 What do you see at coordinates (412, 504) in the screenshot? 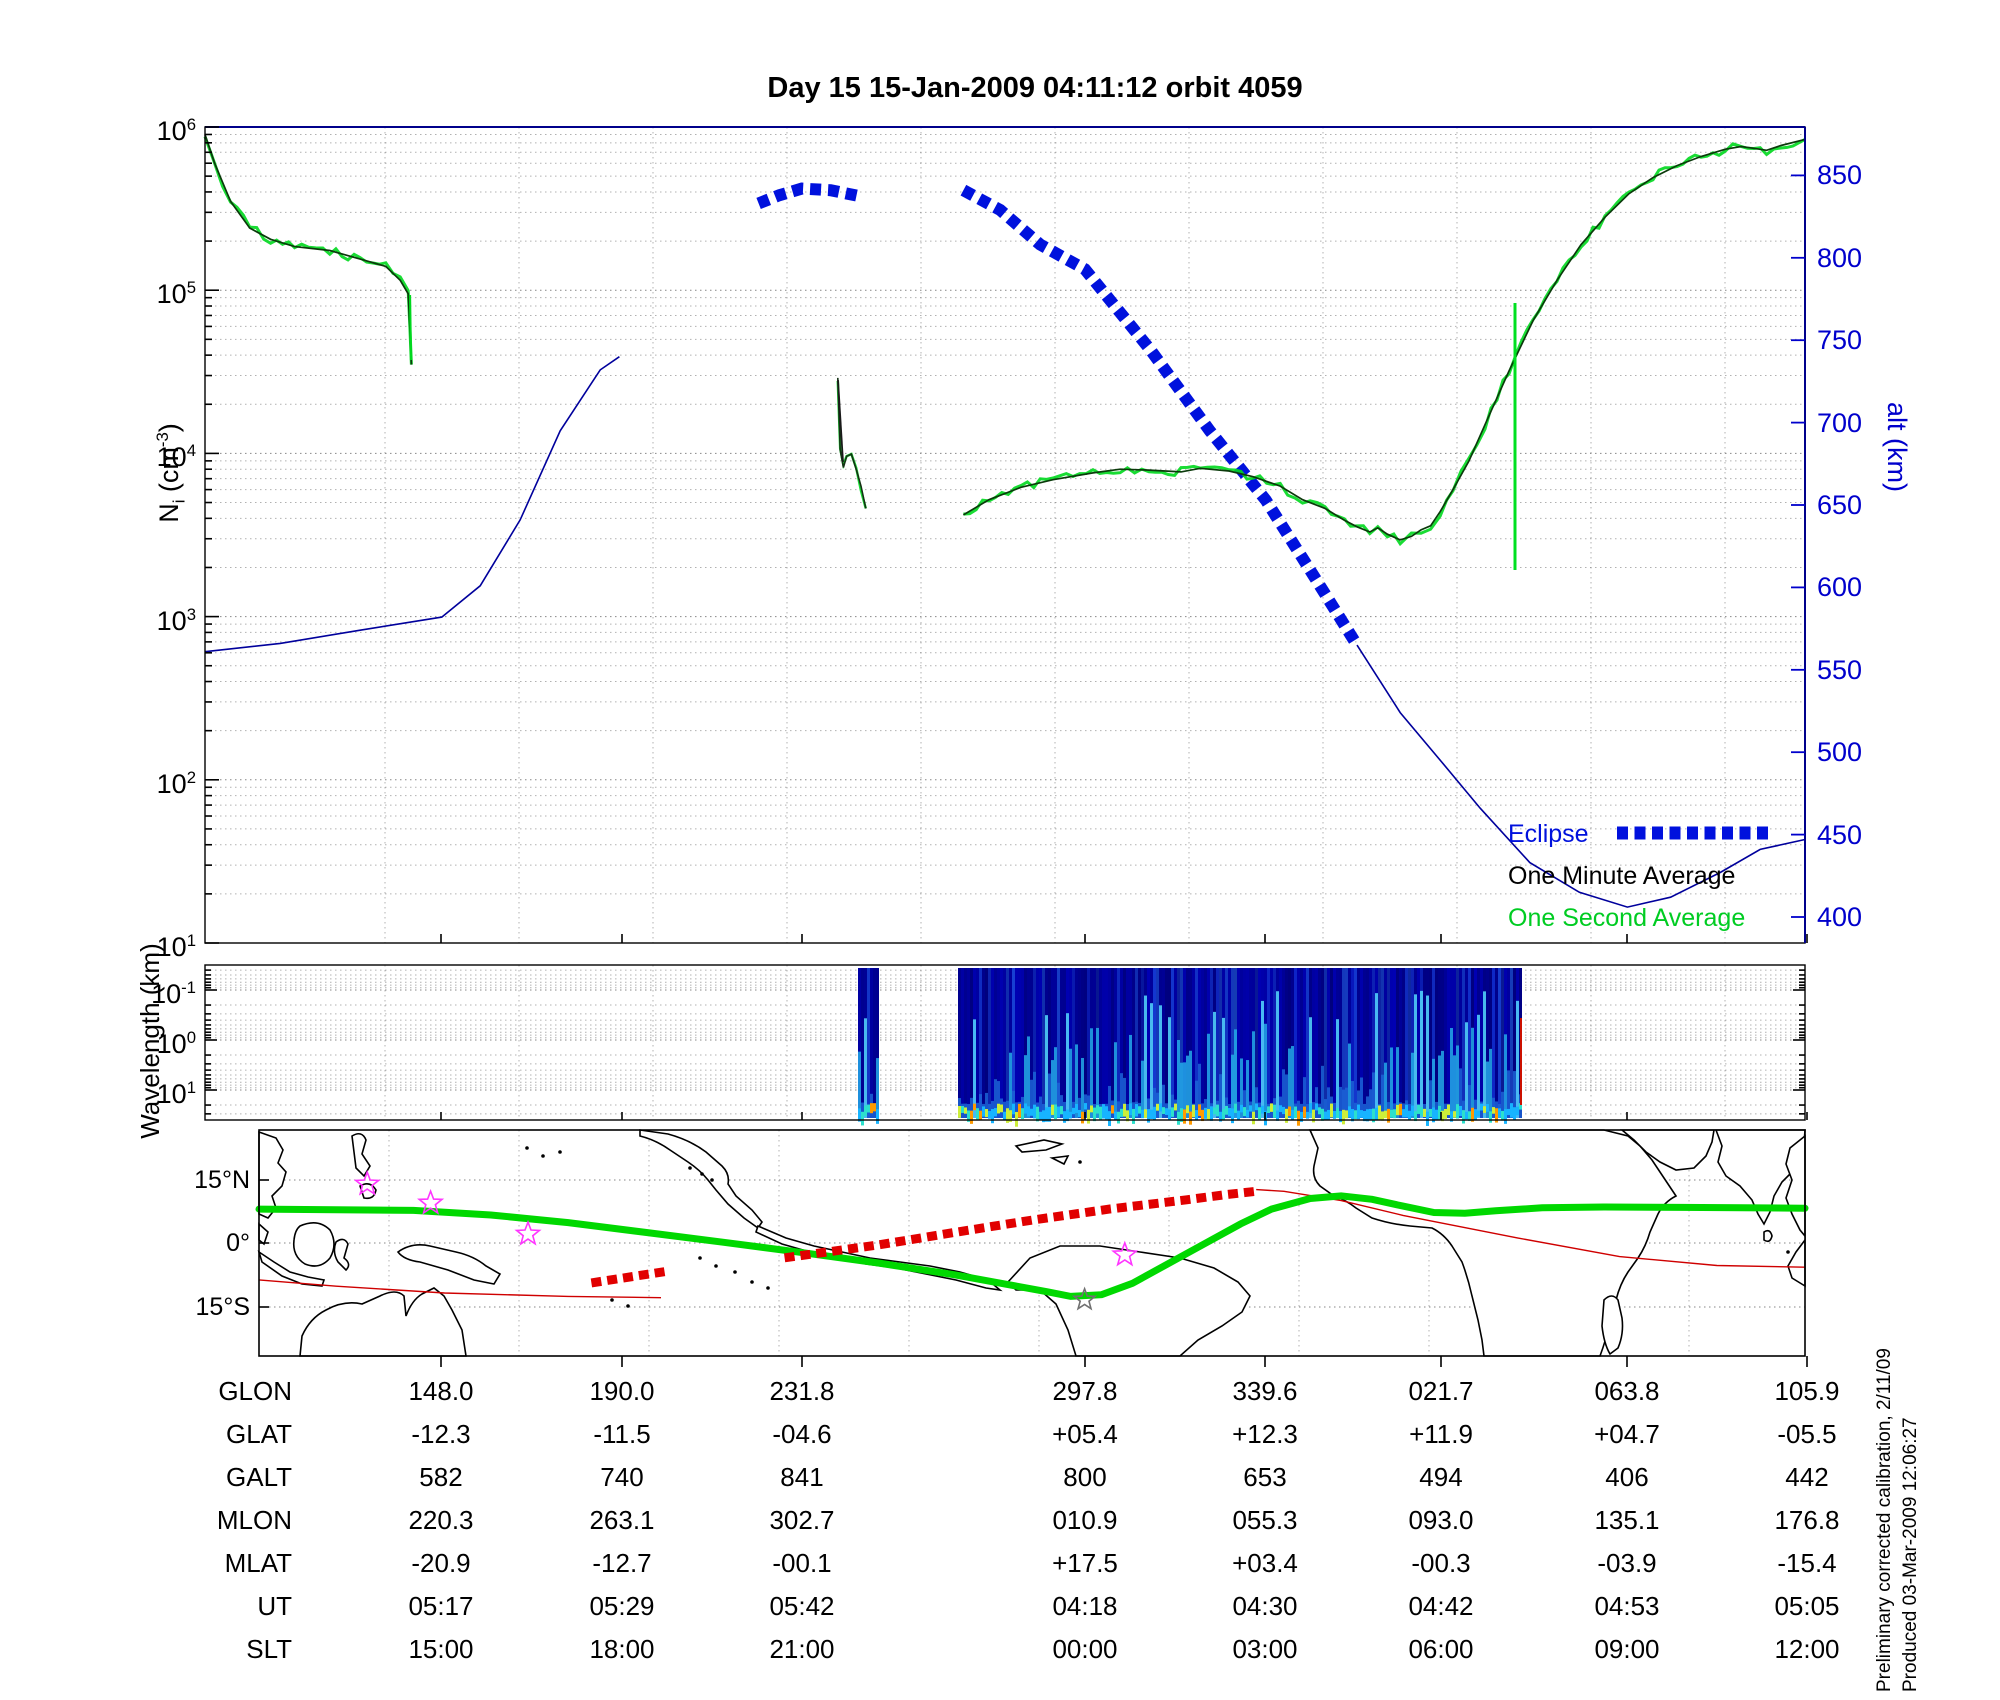
I see `altitude-line-left` at bounding box center [412, 504].